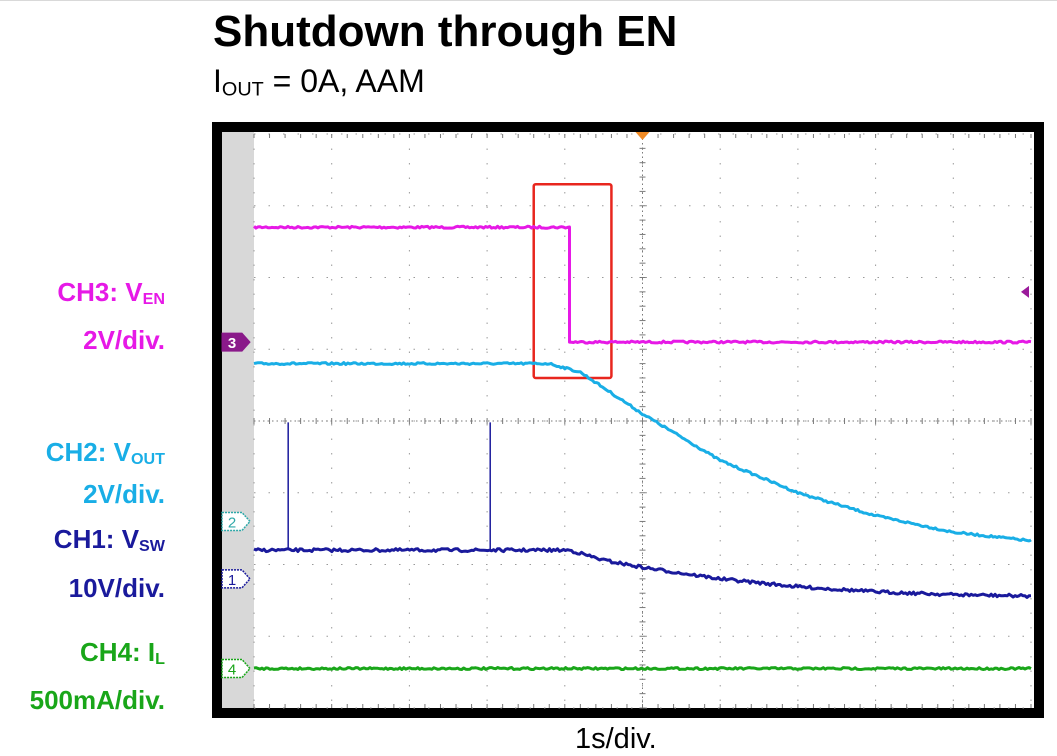 The width and height of the screenshot is (1057, 756). I want to click on ch2-name: CH2: V, so click(88, 452).